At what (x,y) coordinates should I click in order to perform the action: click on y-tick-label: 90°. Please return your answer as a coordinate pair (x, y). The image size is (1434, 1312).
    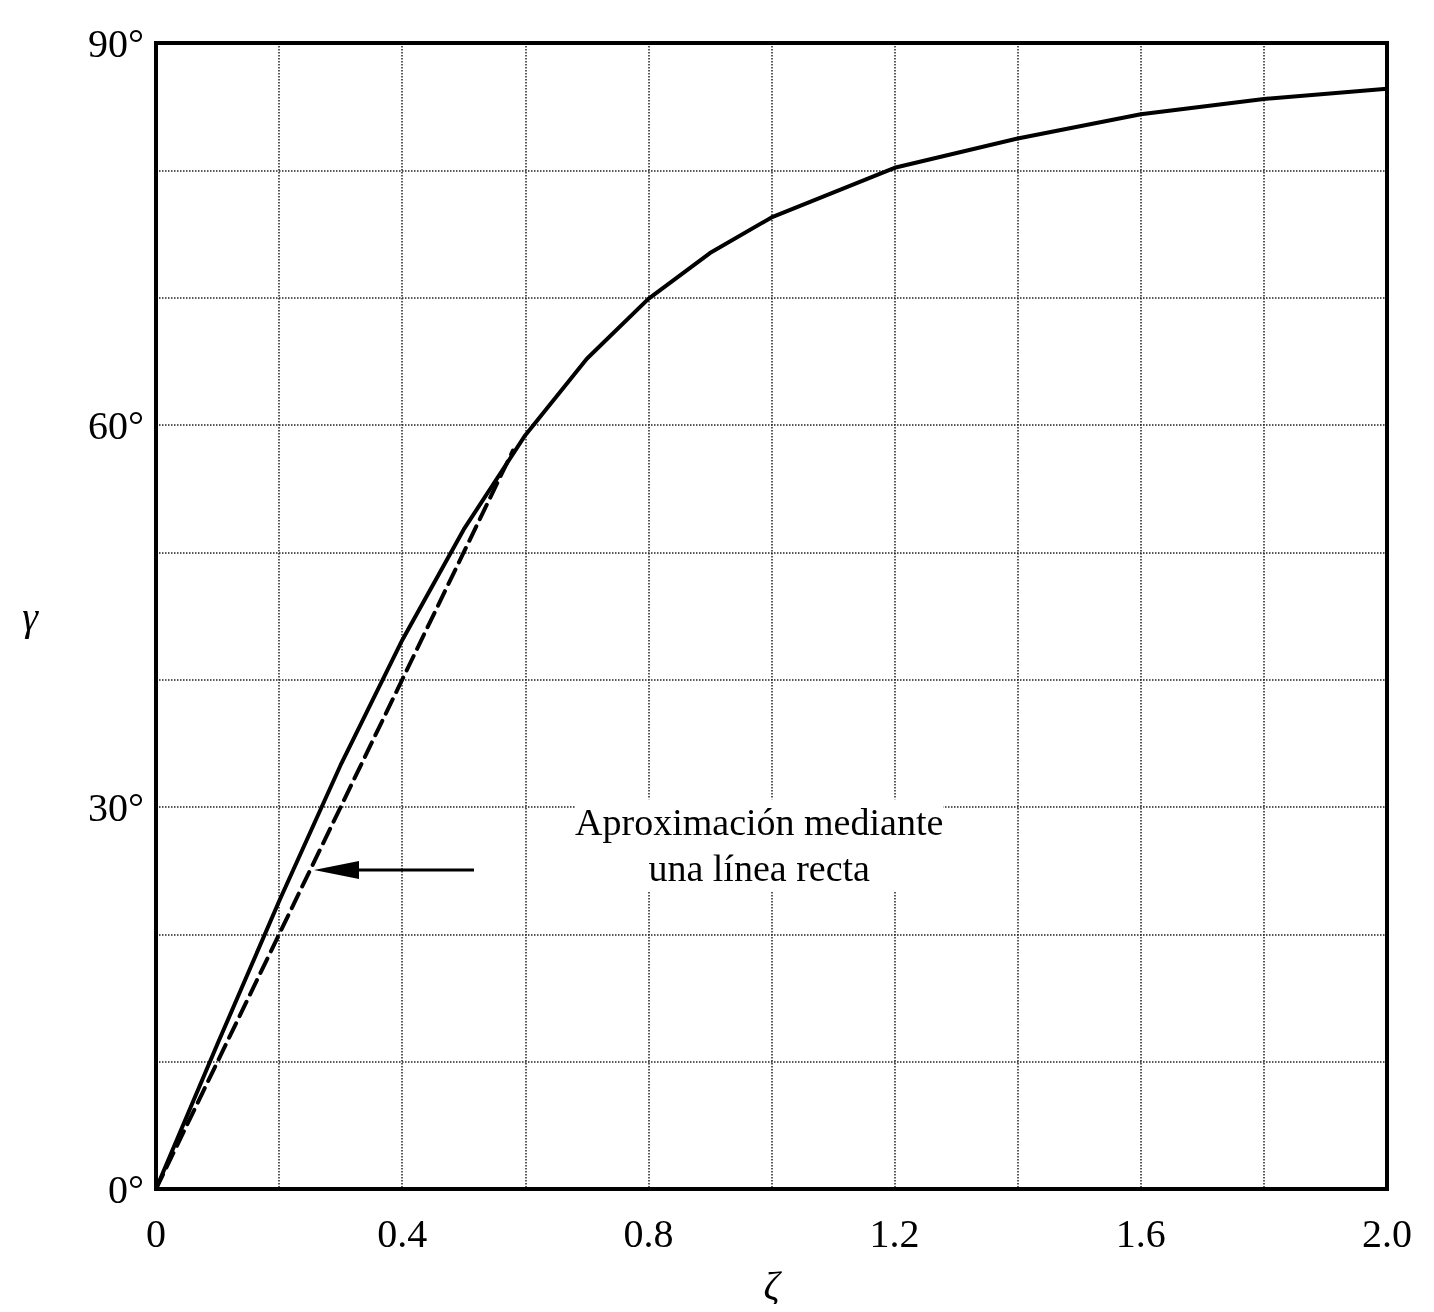
    Looking at the image, I should click on (116, 43).